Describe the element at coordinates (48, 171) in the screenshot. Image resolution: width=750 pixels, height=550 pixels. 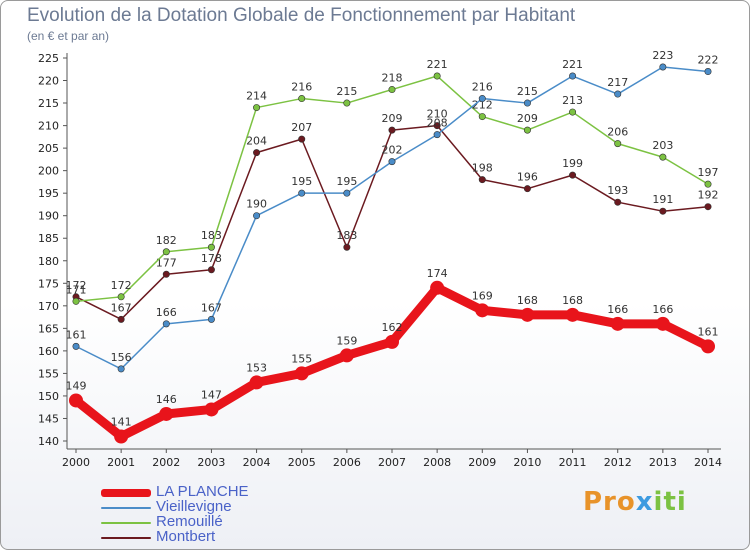
I see `y-tick-label: 200` at that location.